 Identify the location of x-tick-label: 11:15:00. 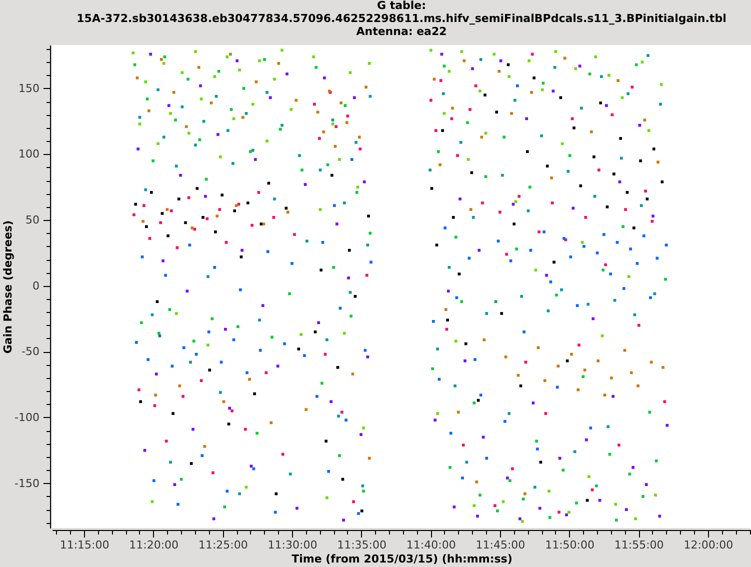
(85, 545).